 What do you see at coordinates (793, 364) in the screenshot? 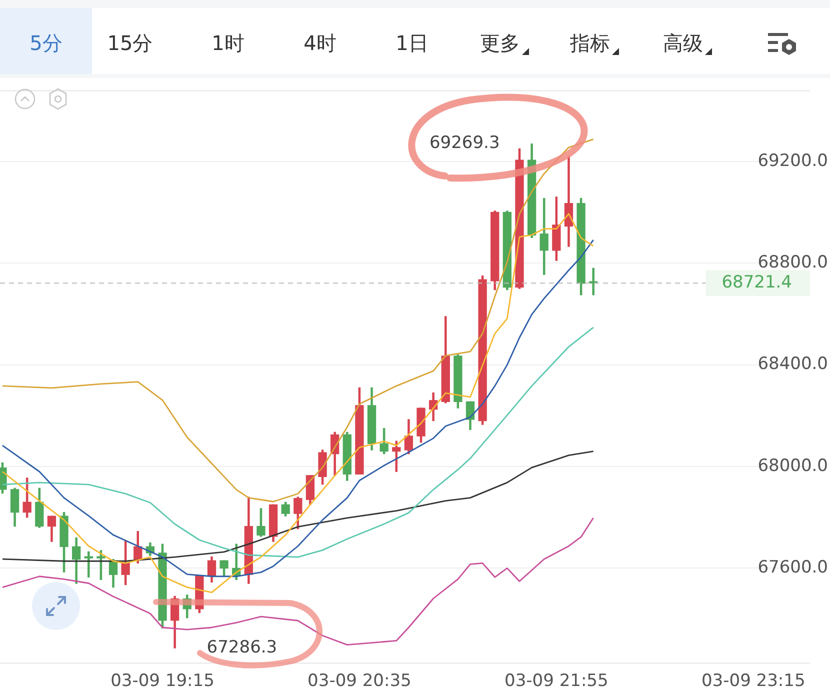
I see `y-tick-label: 68400.0` at bounding box center [793, 364].